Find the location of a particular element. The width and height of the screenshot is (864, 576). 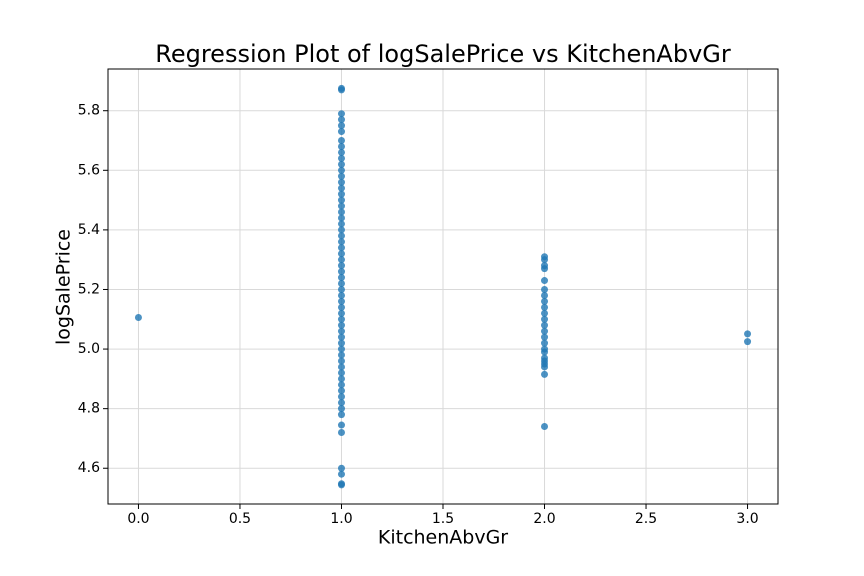

x-tick-label: 2.5 is located at coordinates (646, 519).